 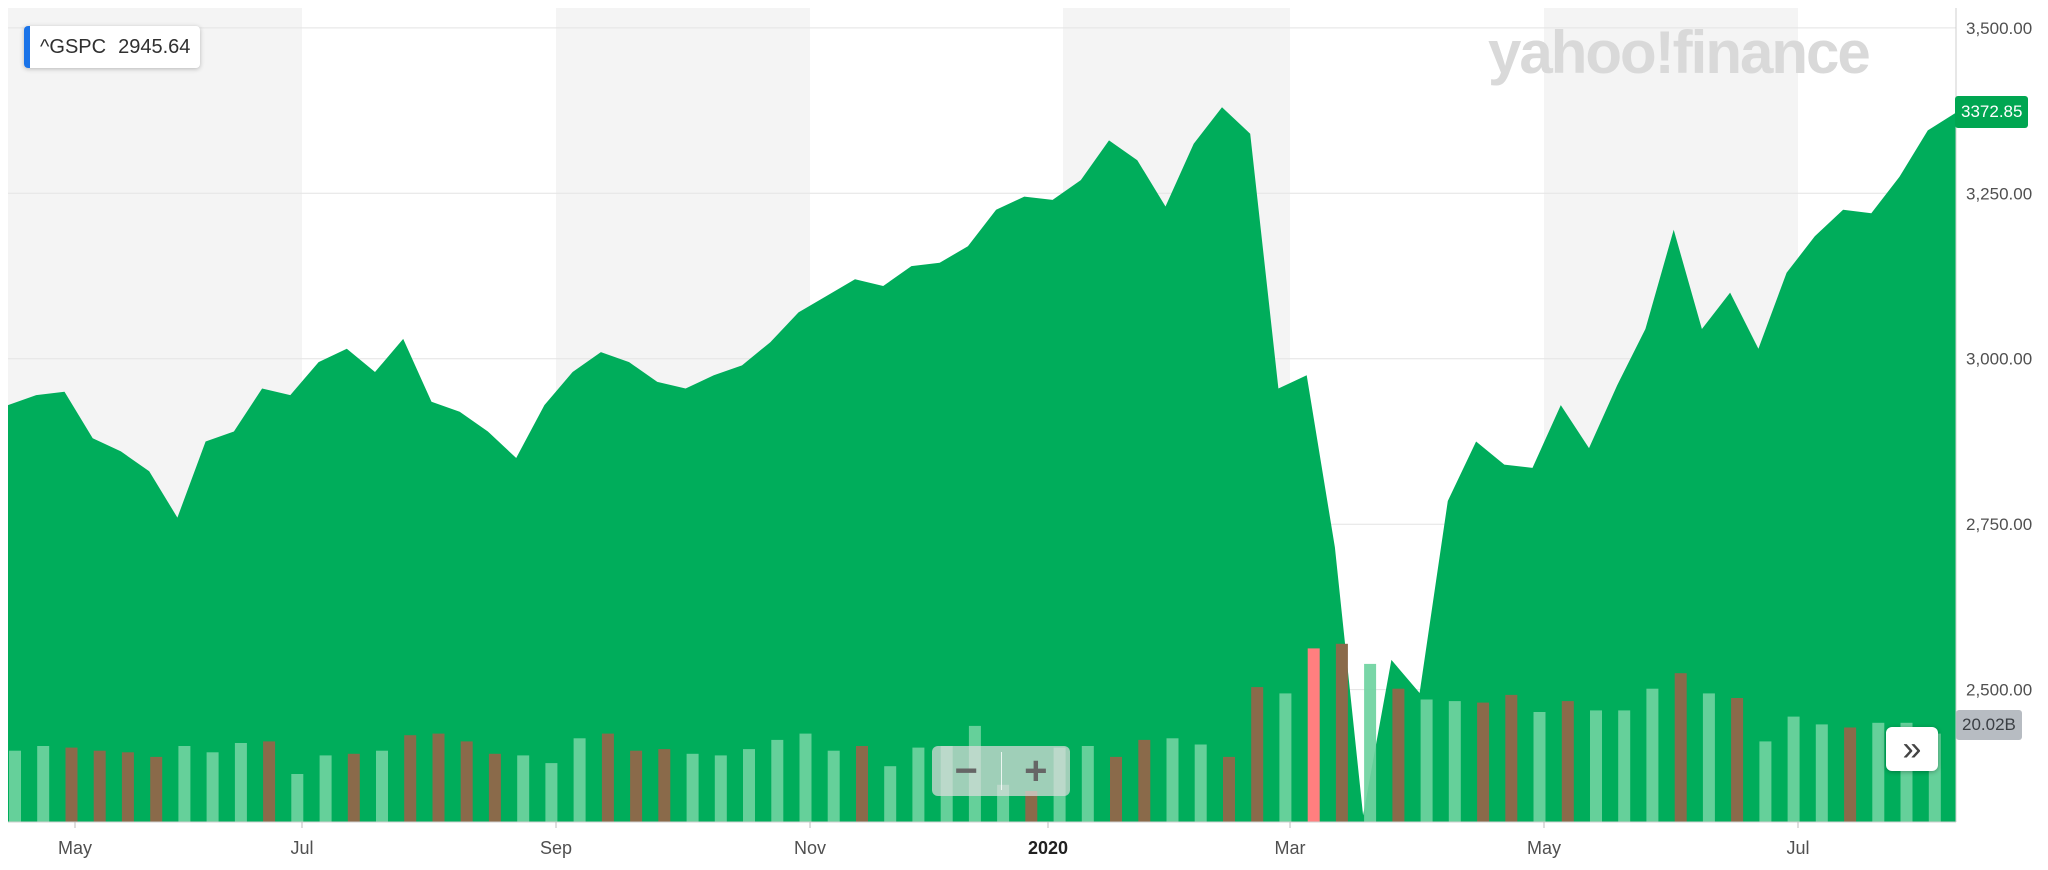 I want to click on x-tick-label: 2020, so click(x=1048, y=848).